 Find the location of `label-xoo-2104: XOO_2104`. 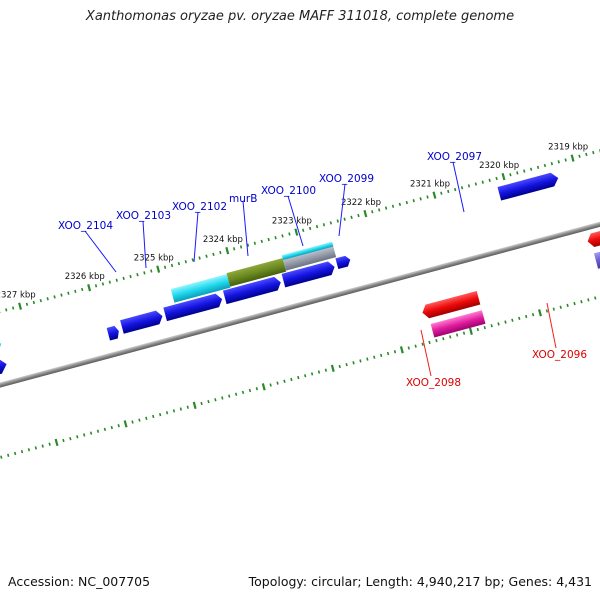

label-xoo-2104: XOO_2104 is located at coordinates (85, 226).